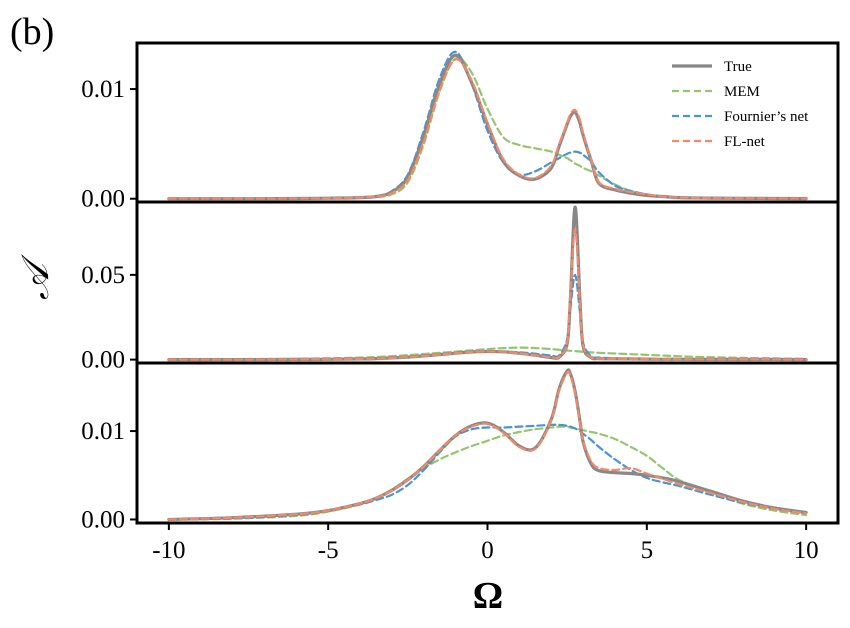 This screenshot has height=628, width=850. Describe the element at coordinates (719, 142) in the screenshot. I see `legend-item-fl-net: FL-net` at that location.